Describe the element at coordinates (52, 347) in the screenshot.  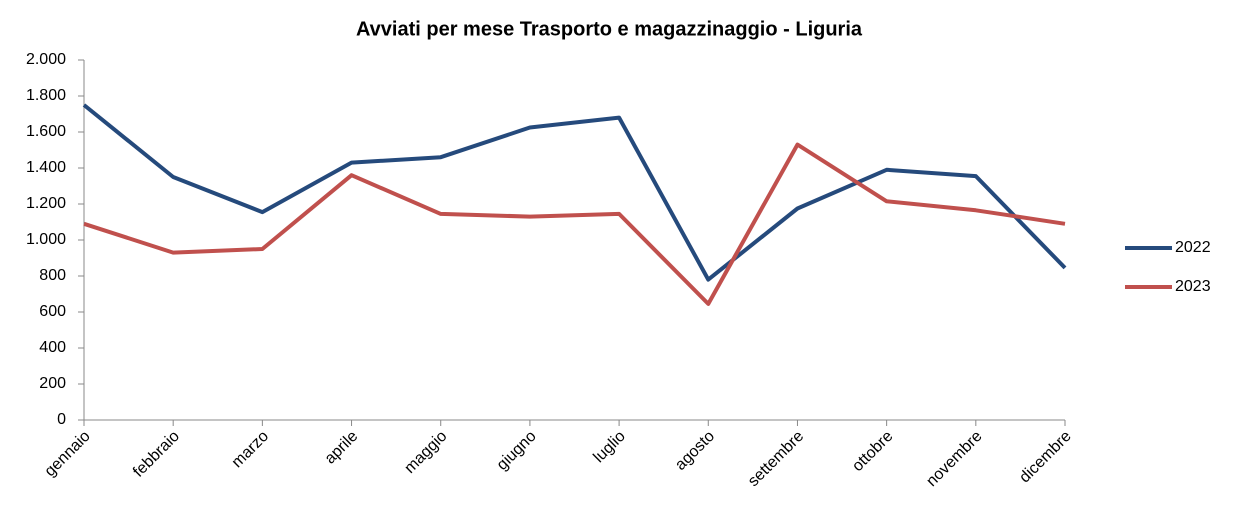
I see `y-tick-label: 400` at that location.